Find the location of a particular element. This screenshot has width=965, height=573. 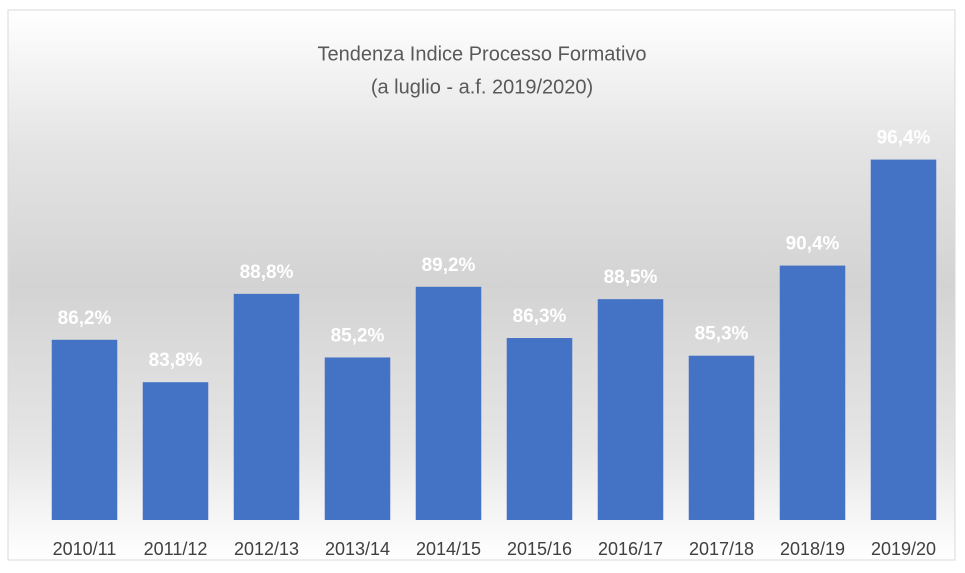

x-tick-label: 2012/13 is located at coordinates (266, 549).